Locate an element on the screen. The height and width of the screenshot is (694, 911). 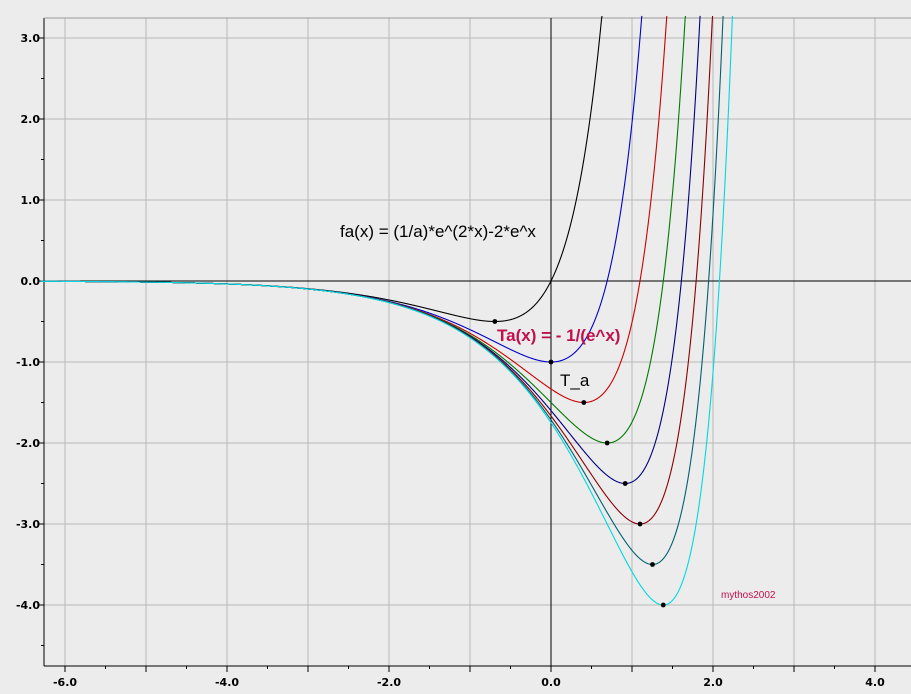
minimum-points is located at coordinates (579, 463).